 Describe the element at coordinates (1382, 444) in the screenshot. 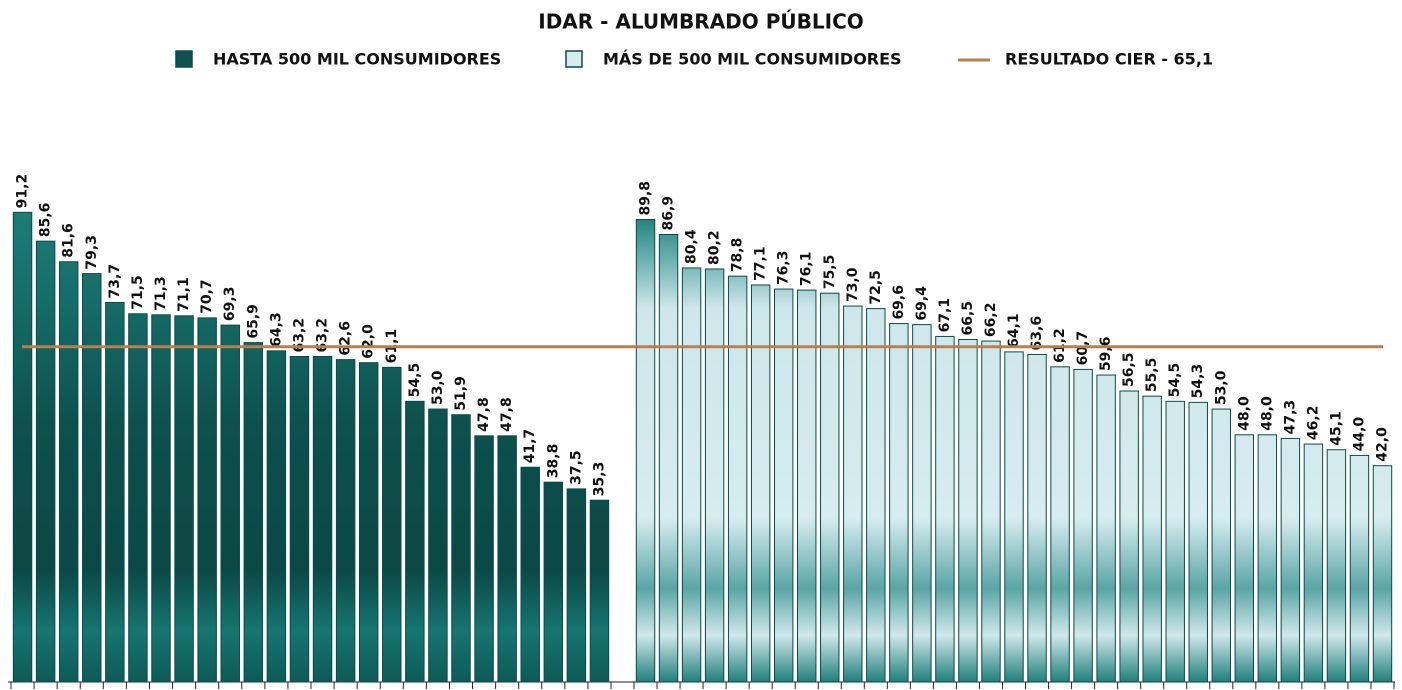

I see `data-label: 42,0` at that location.